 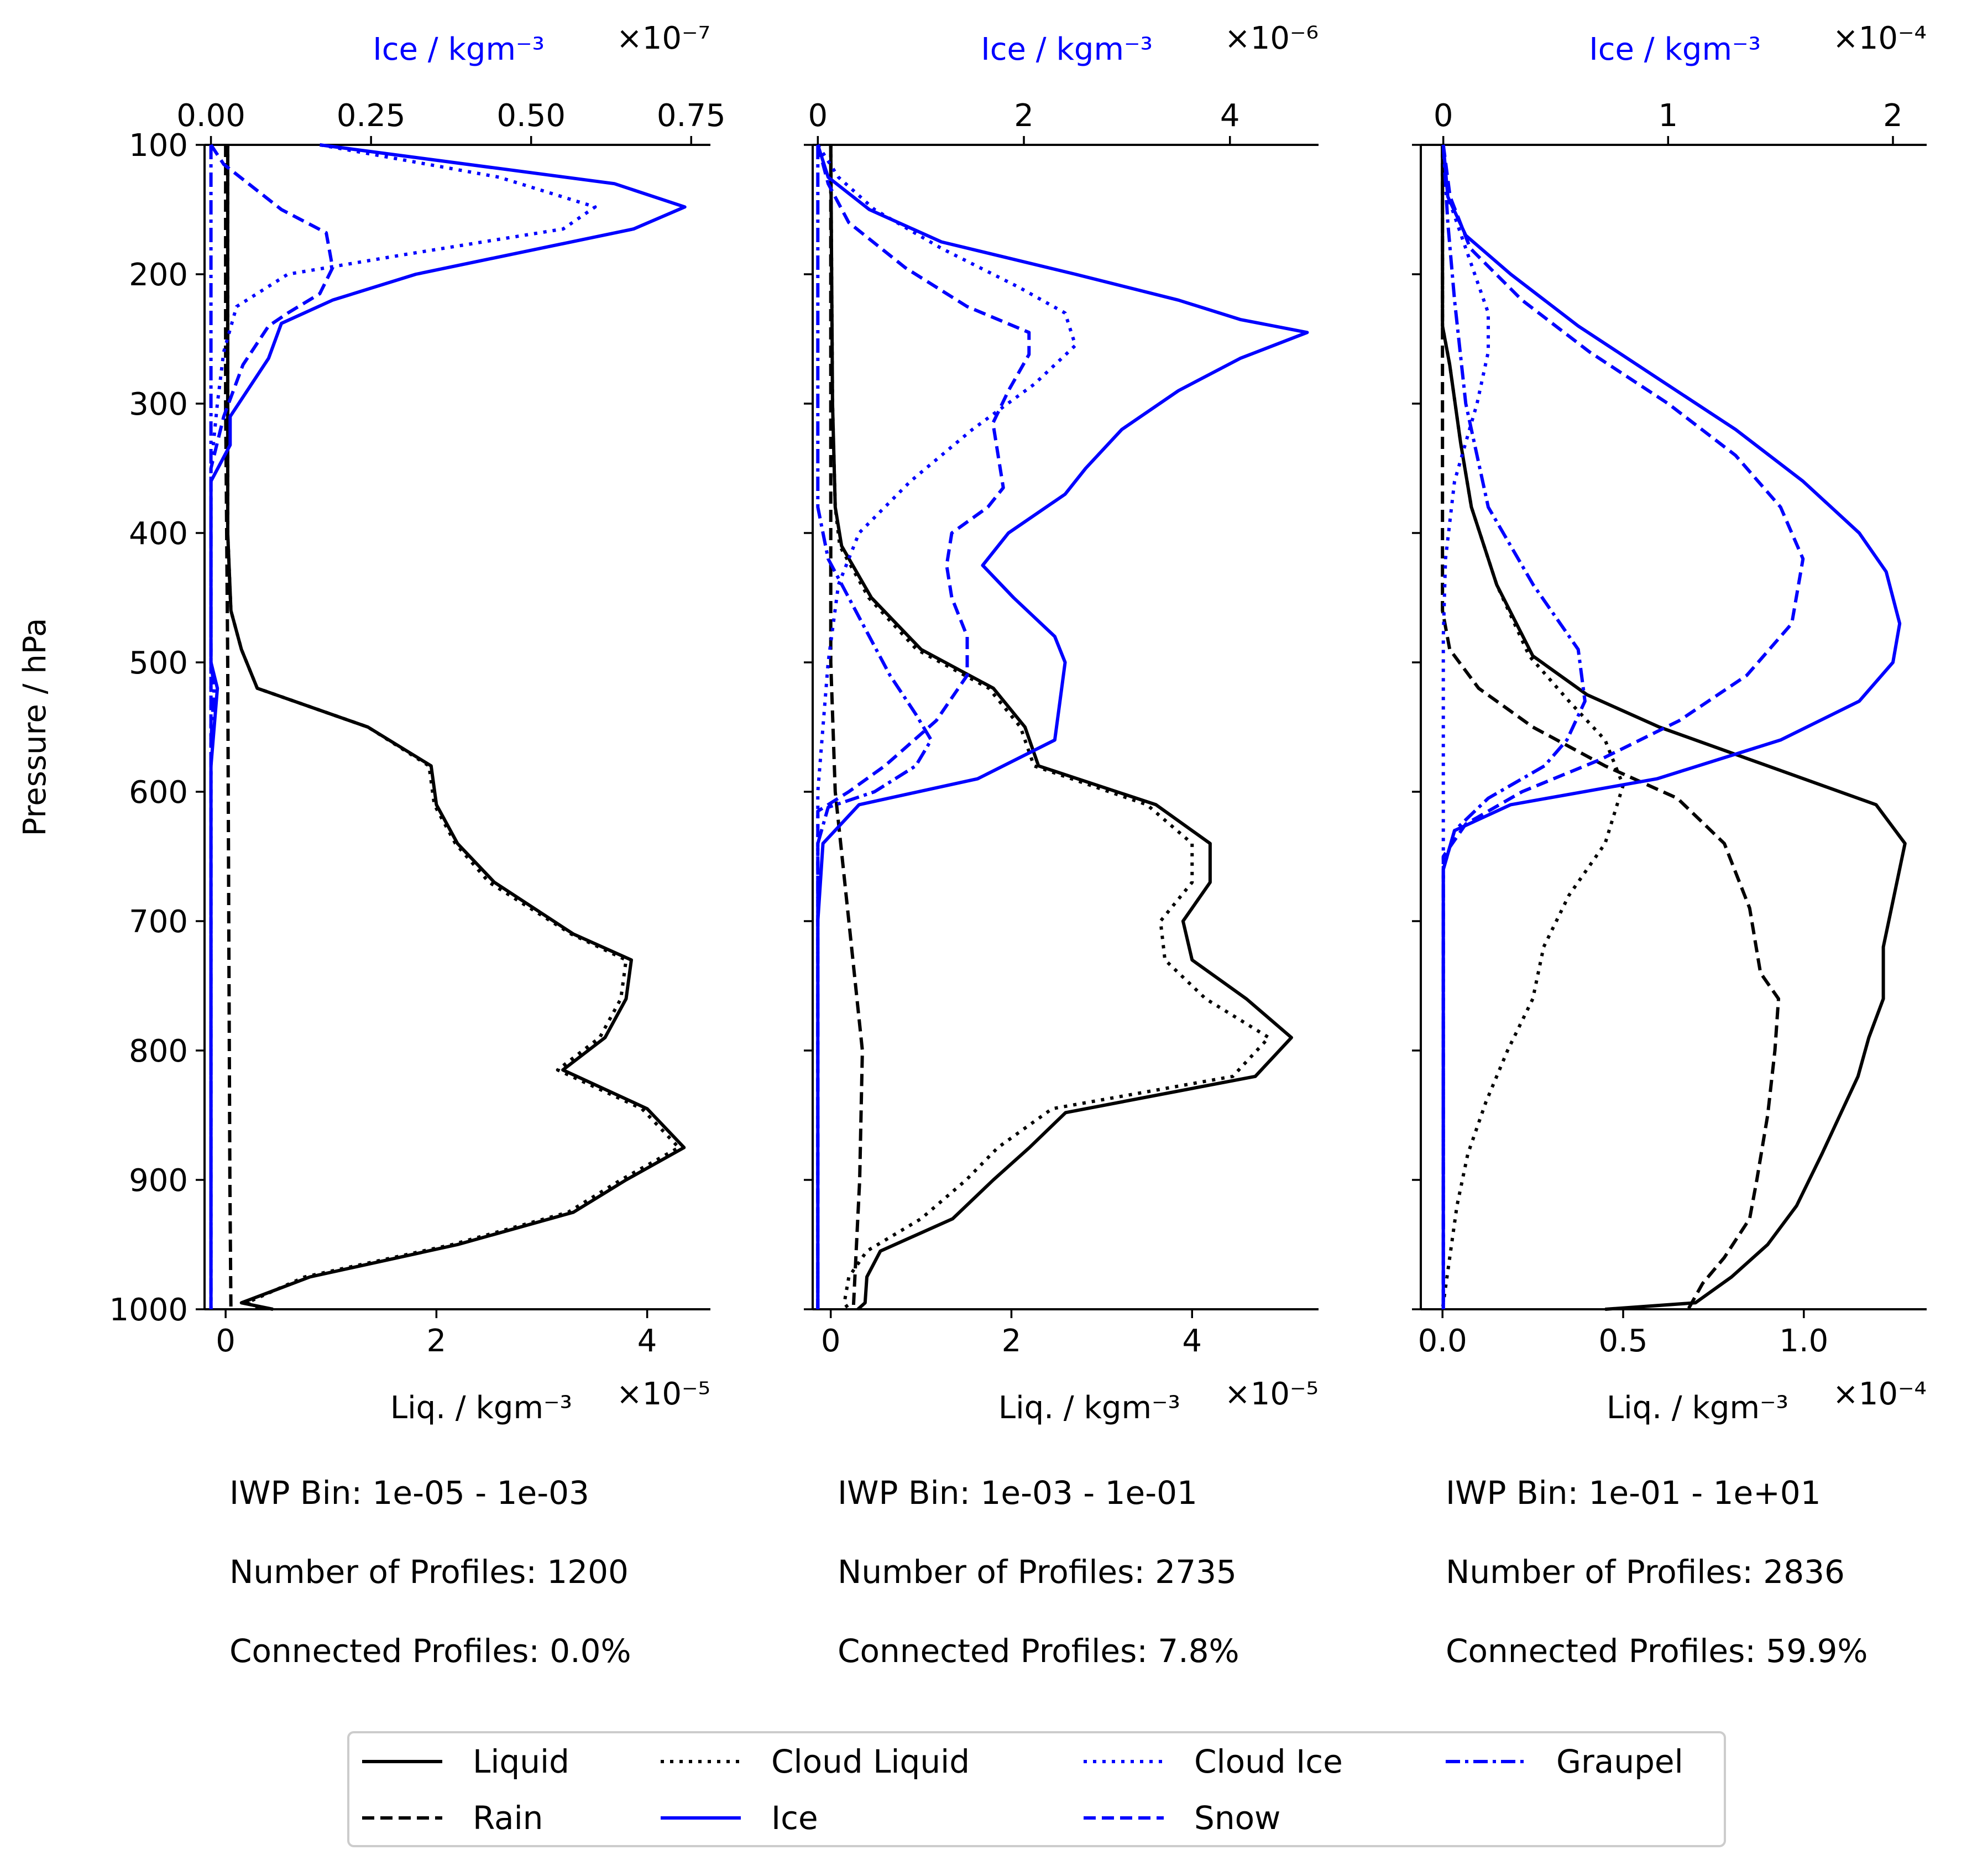 I want to click on profile-info-line: Connected Profiles: 59.9%, so click(x=1657, y=1651).